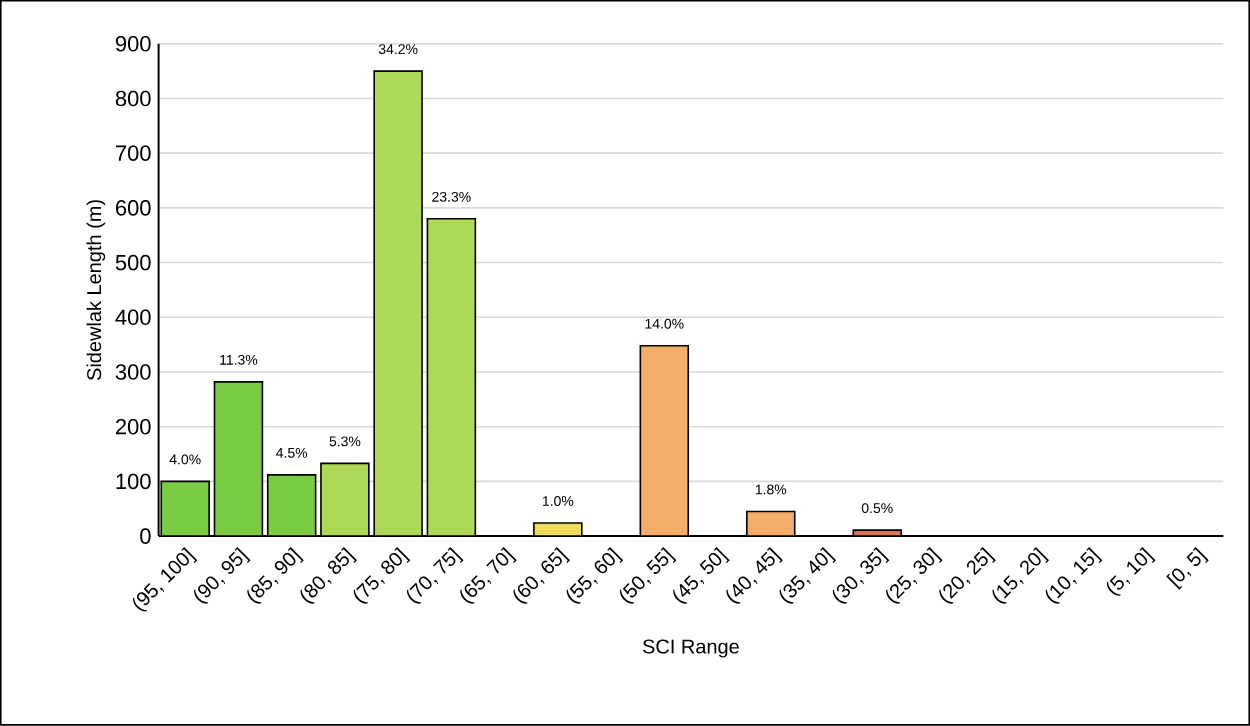 This screenshot has height=726, width=1250. I want to click on y-axis-title: Sidewlak Length (m), so click(96, 290).